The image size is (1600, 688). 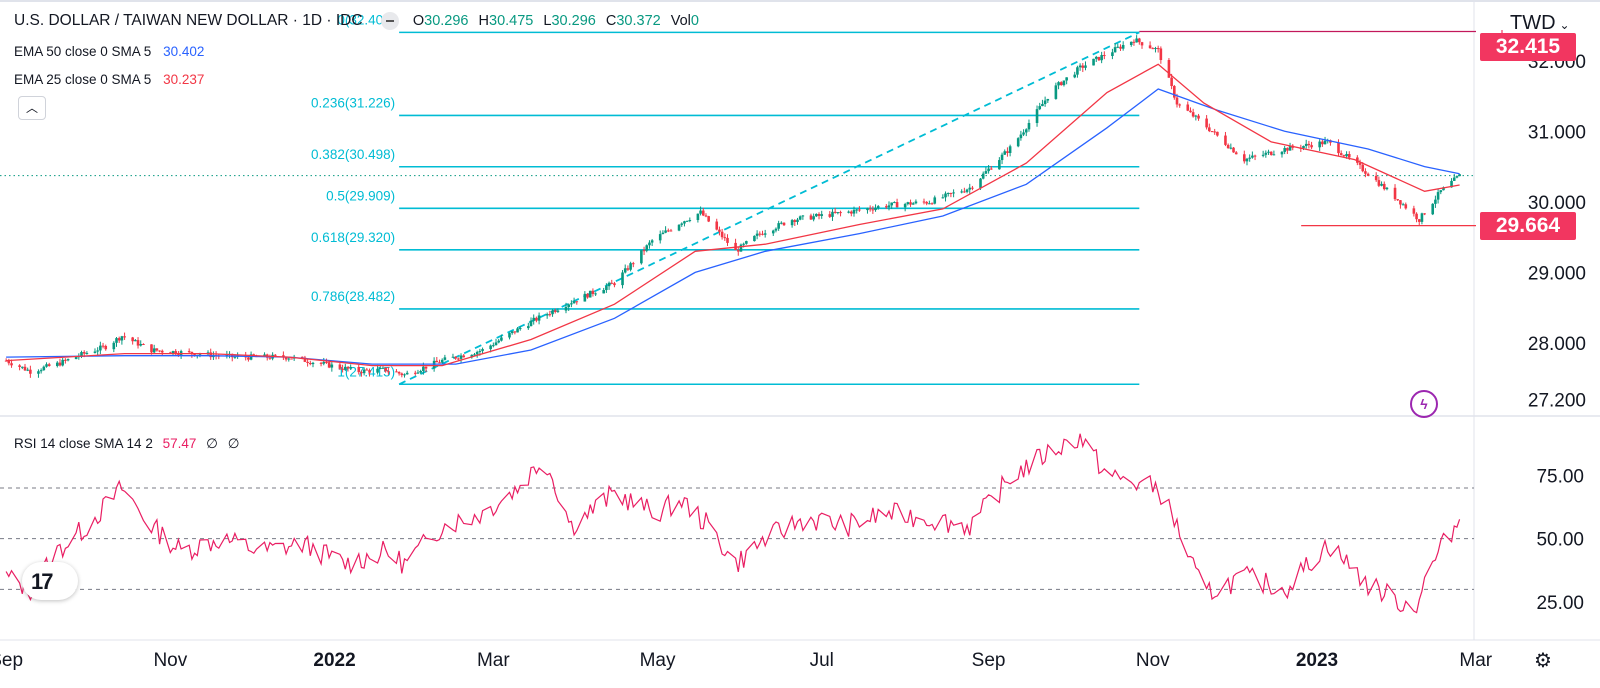 I want to click on fib-level-label: 0.382(30.498), so click(x=353, y=154).